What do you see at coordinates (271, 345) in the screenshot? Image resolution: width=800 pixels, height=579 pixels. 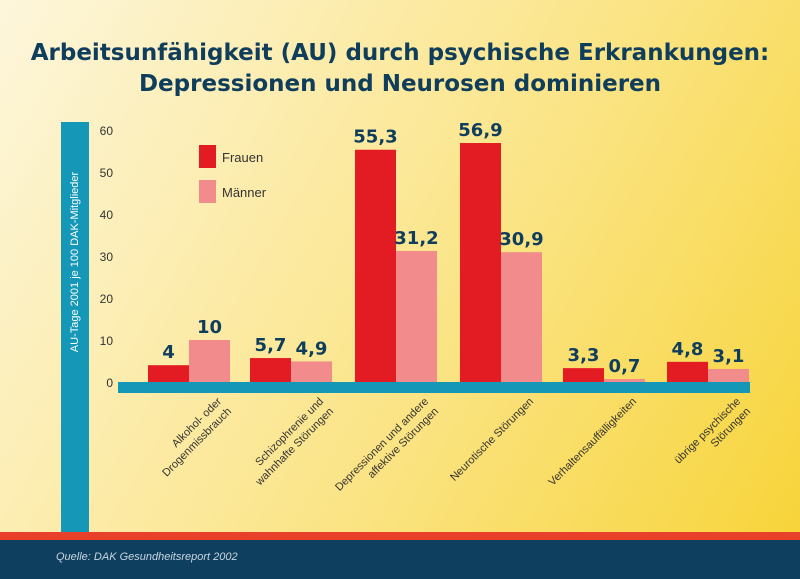 I see `data-label: 5,7` at bounding box center [271, 345].